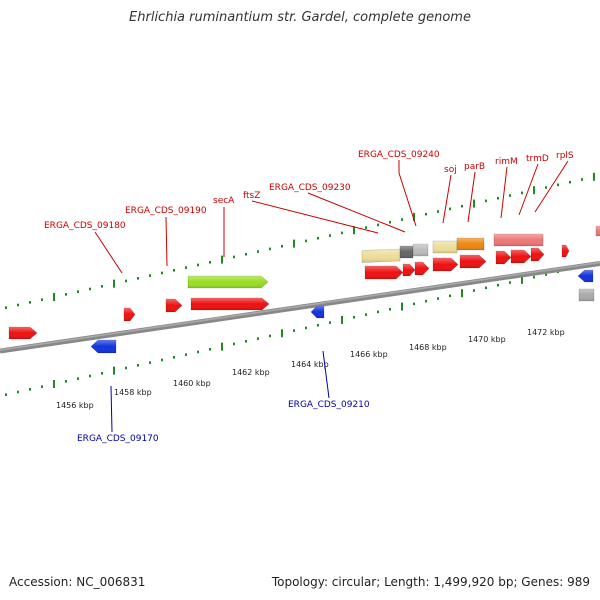  Describe the element at coordinates (118, 439) in the screenshot. I see `gene-label-reverse: ERGA_CDS_09170` at that location.